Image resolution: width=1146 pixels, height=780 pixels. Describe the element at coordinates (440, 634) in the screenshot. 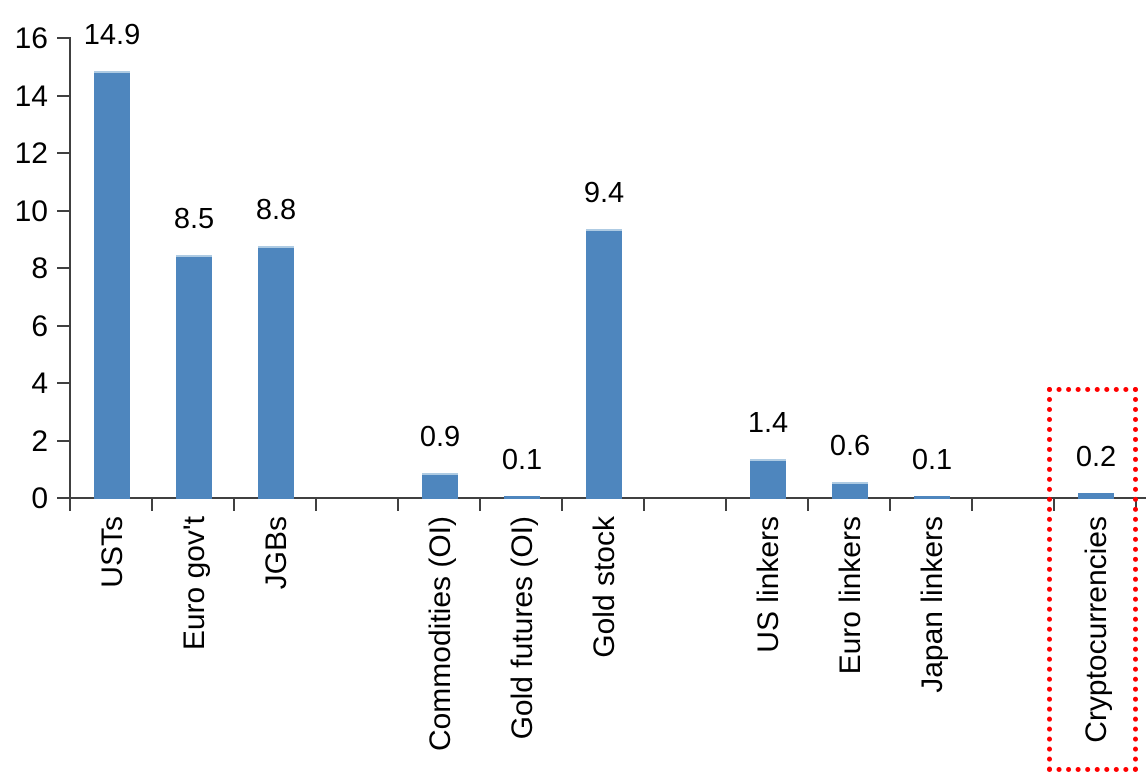

I see `category-label-commodities-oi: Commodities (OI)` at that location.